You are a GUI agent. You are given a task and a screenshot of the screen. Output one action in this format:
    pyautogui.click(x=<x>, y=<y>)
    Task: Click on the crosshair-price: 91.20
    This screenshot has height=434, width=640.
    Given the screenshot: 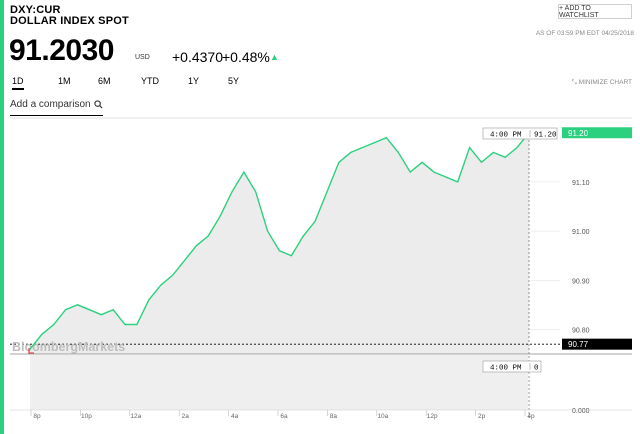 What is the action you would take?
    pyautogui.click(x=545, y=136)
    